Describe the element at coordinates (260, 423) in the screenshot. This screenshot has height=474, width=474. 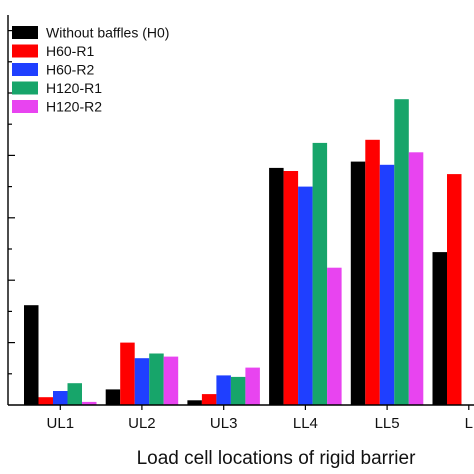
I see `x-tick-labels: UL1 UL2 UL3 LL4 LL5 L` at that location.